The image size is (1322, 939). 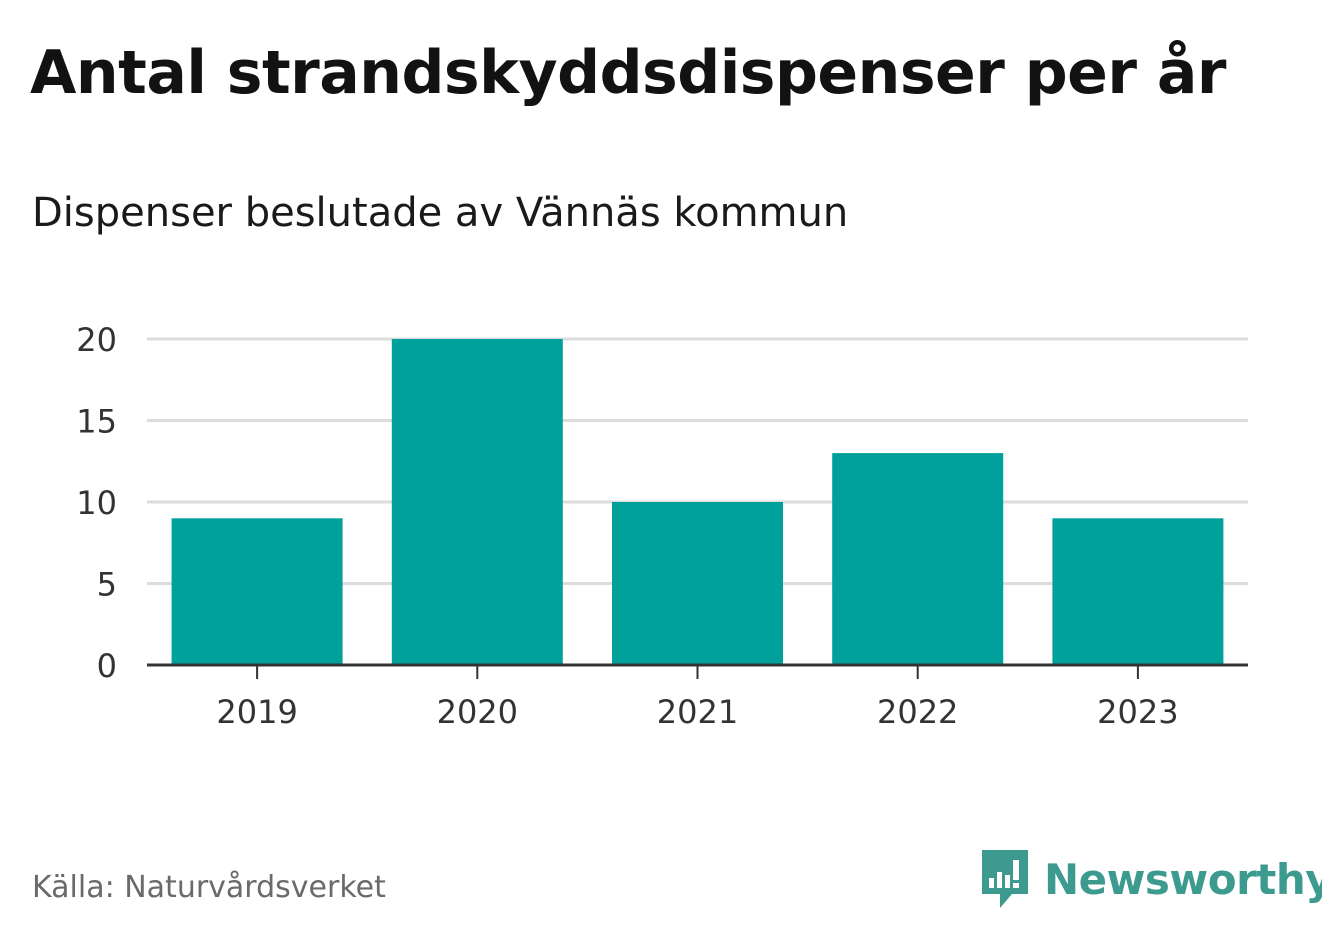 I want to click on x-tick-label: 2021, so click(x=697, y=712).